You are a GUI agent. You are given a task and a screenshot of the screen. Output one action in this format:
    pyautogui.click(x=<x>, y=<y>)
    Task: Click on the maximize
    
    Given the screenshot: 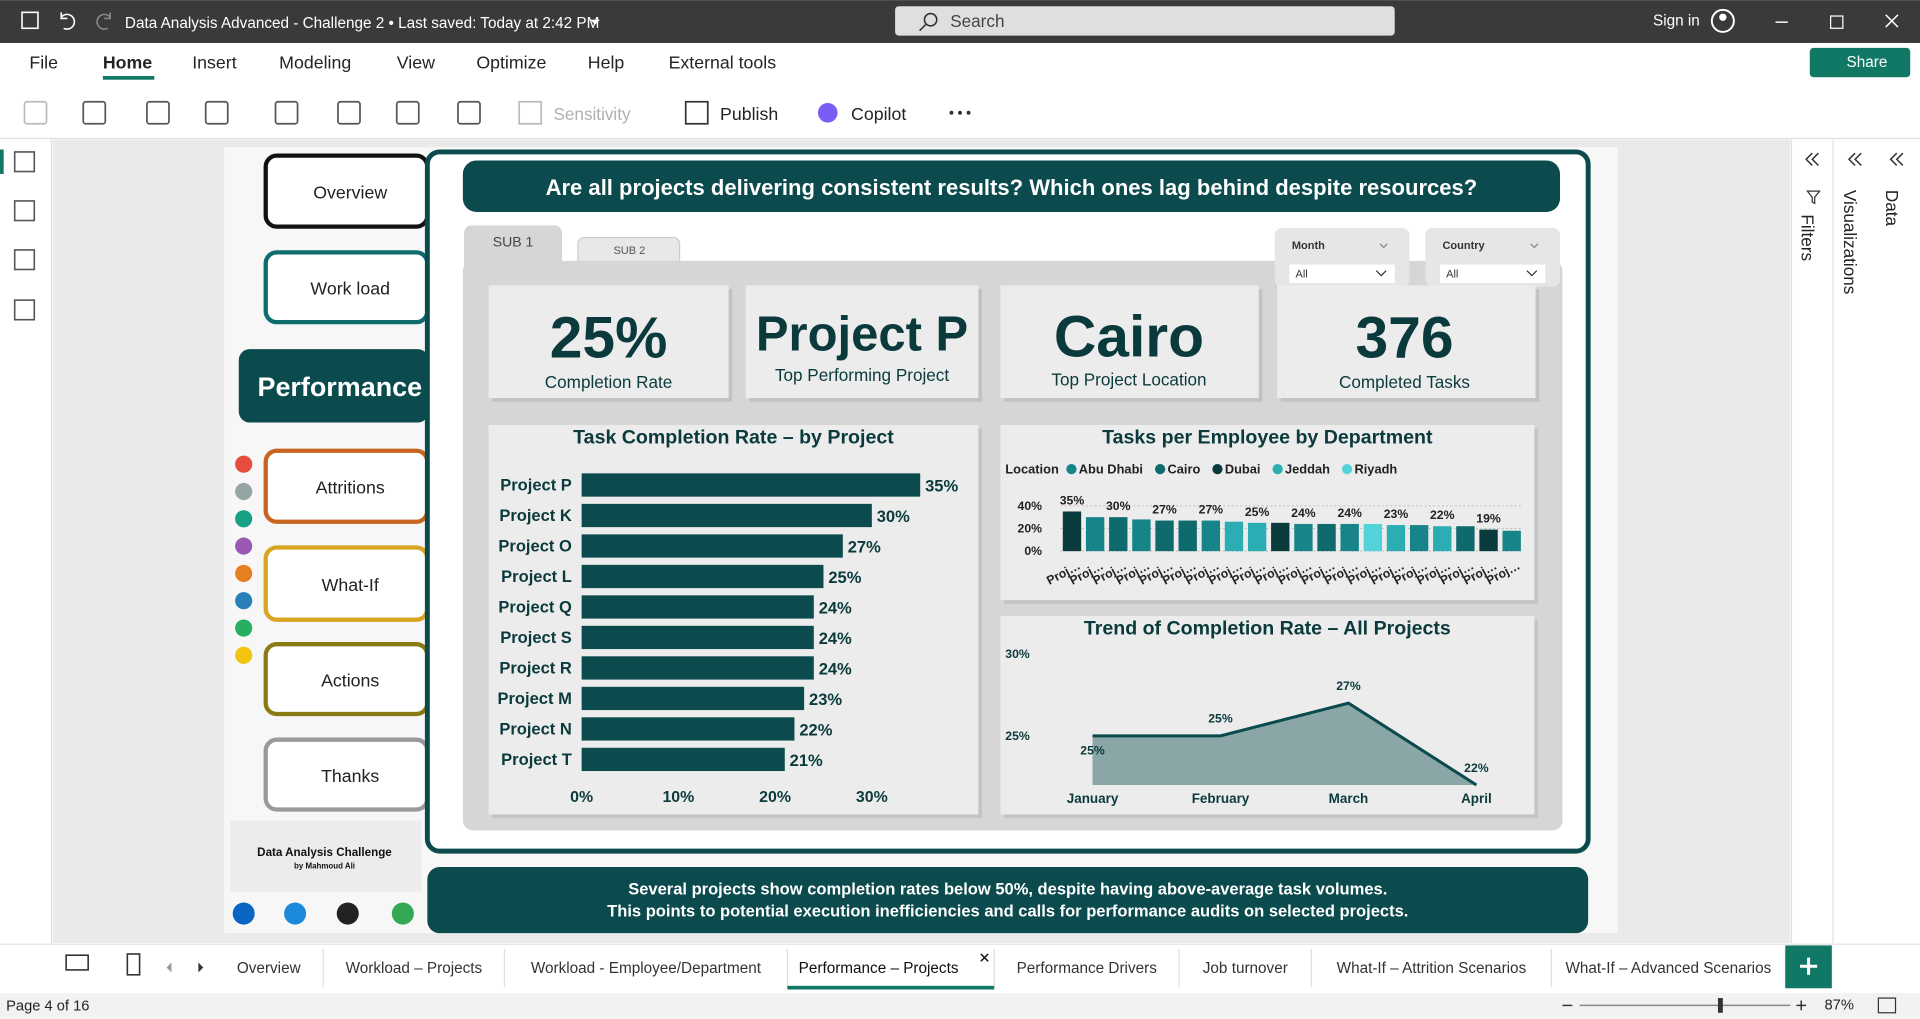 What is the action you would take?
    pyautogui.click(x=1837, y=22)
    